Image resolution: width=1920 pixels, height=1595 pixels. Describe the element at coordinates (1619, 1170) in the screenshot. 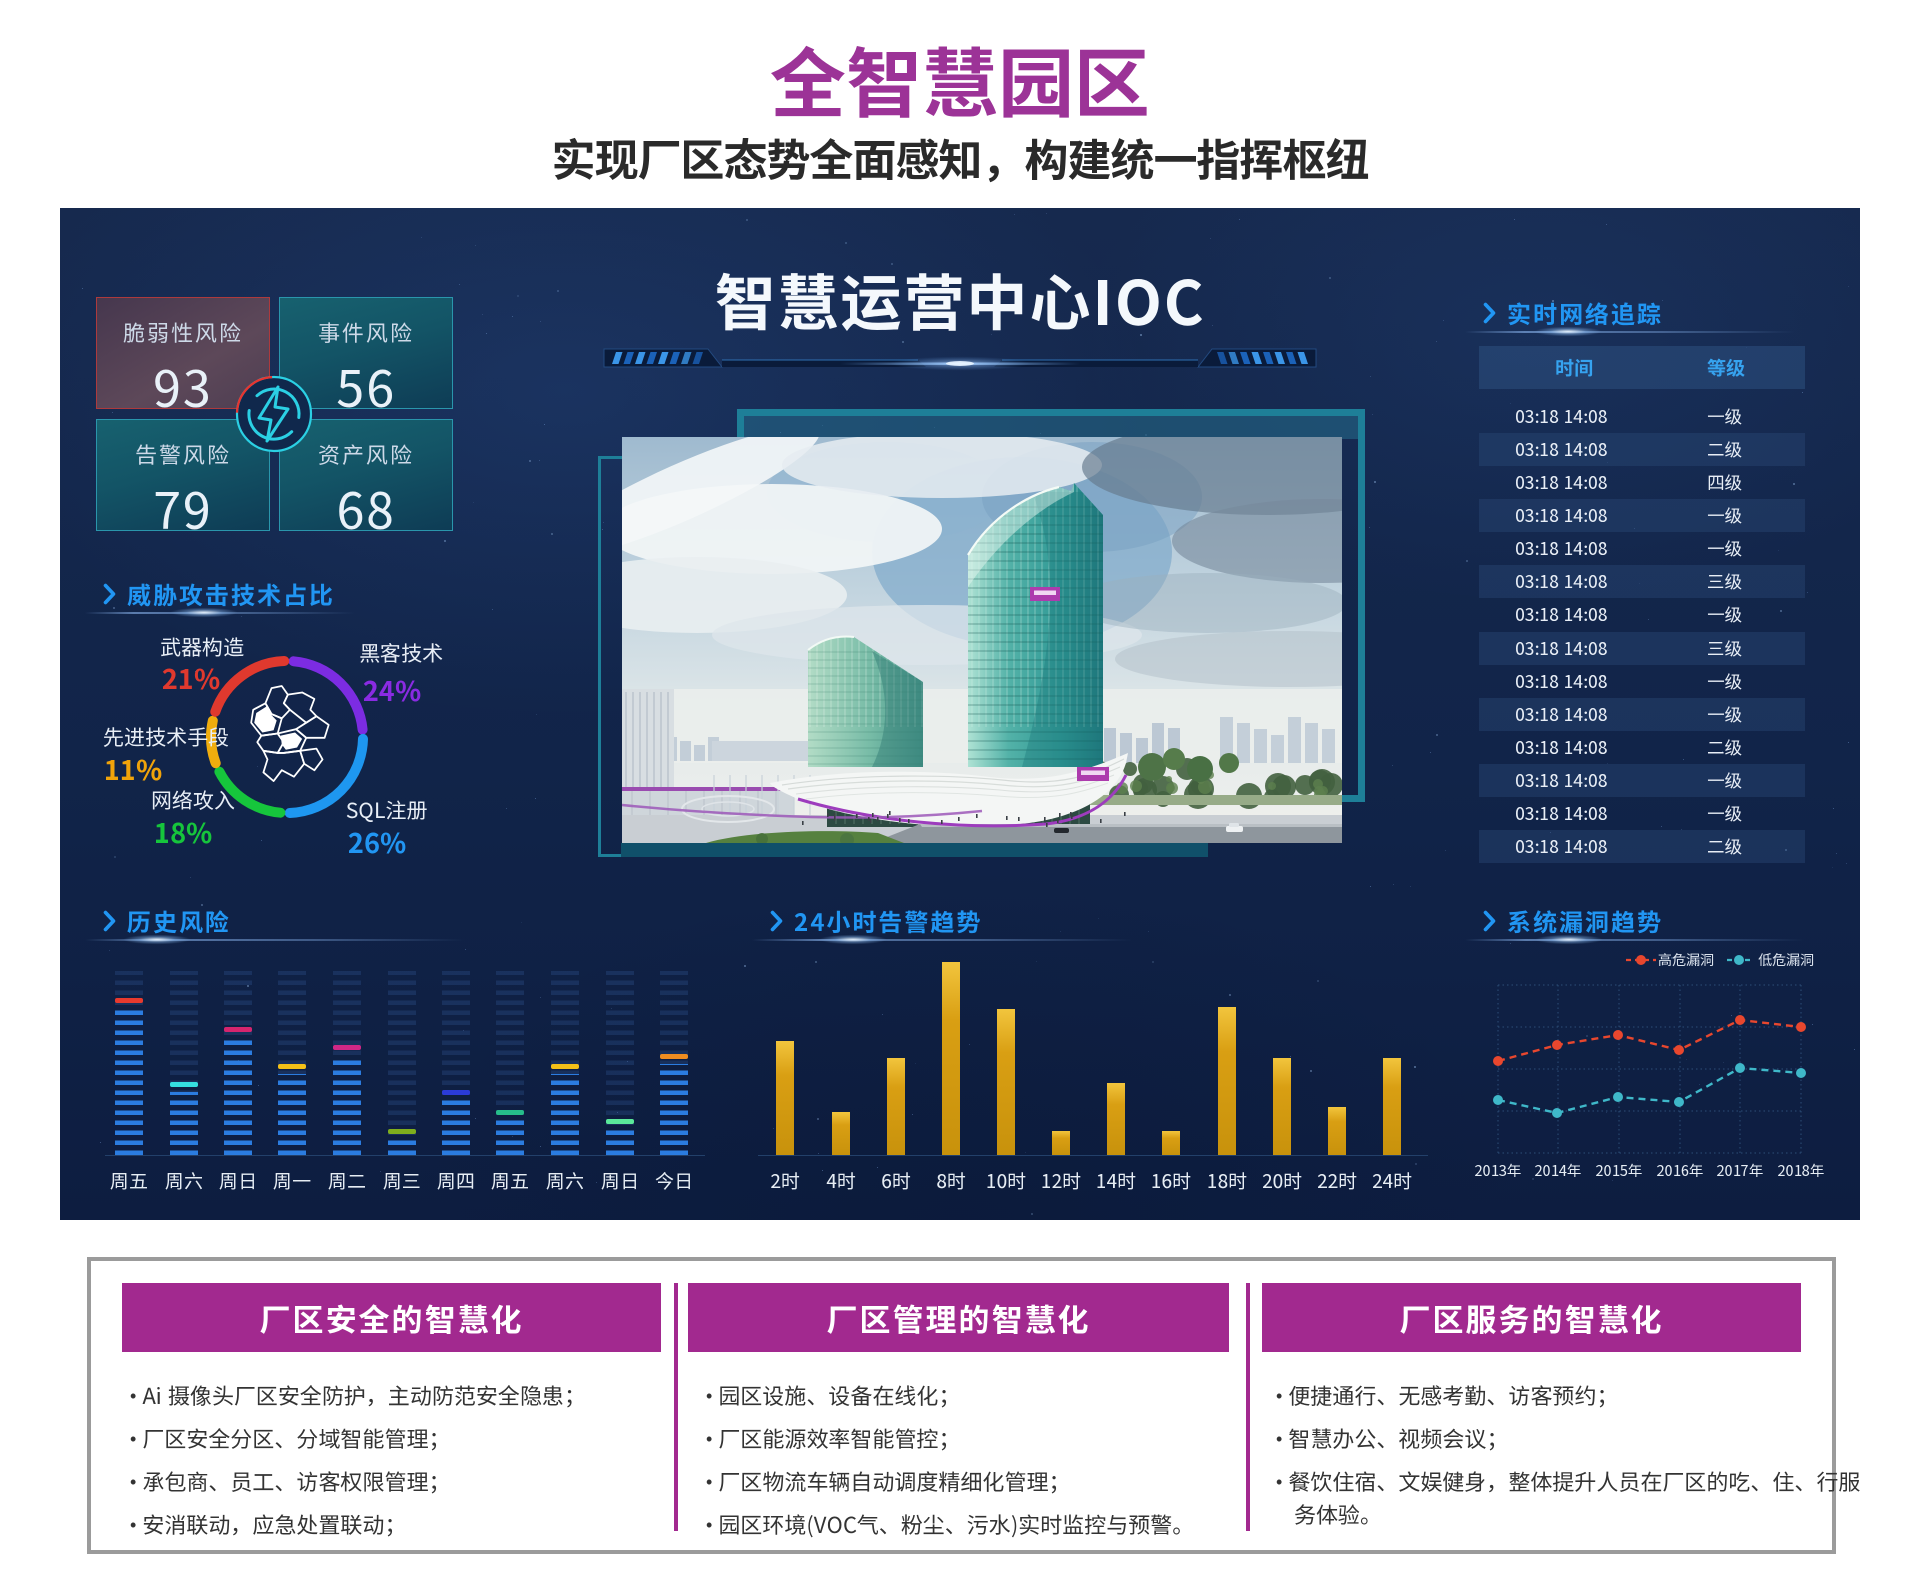

I see `svg-text: 2015年` at that location.